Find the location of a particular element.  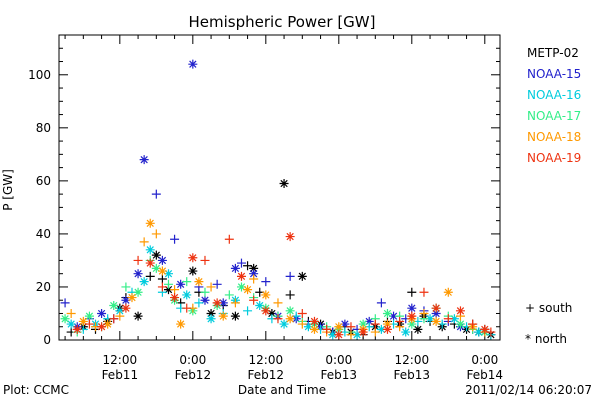

legend-south-marker: + south is located at coordinates (548, 308).